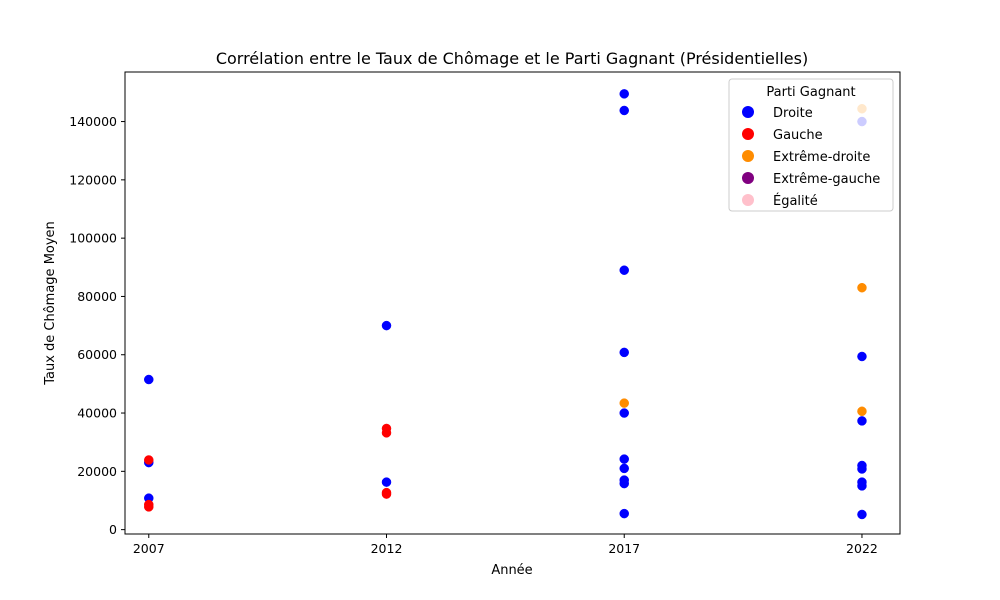 The width and height of the screenshot is (1000, 600). I want to click on legend-label: Gauche, so click(798, 135).